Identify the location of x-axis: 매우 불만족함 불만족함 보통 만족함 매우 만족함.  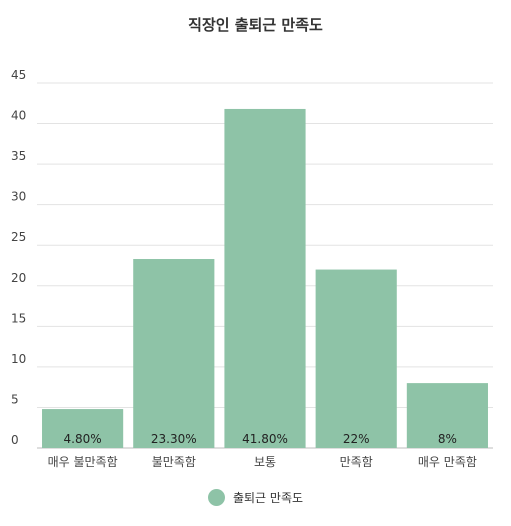
(262, 462).